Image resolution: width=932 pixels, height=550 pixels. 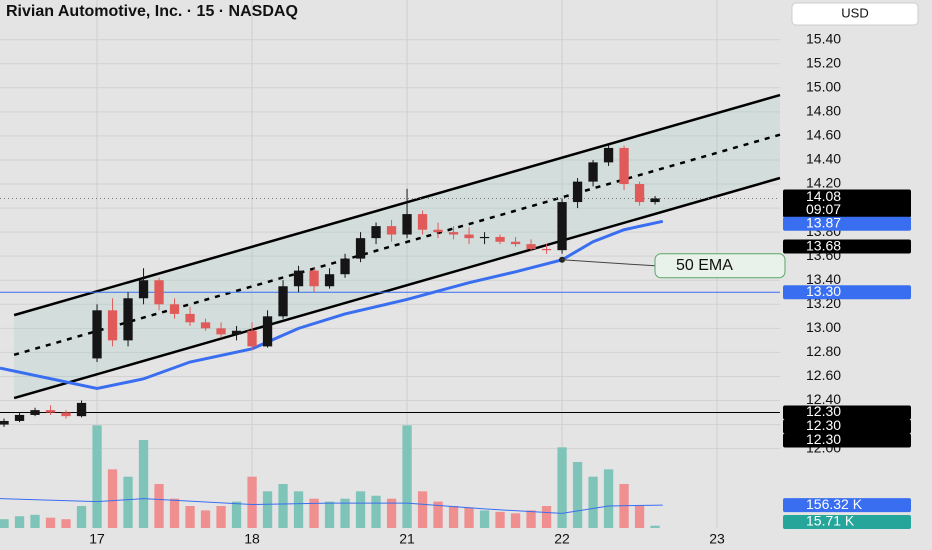 I want to click on y-tick-label: 15.00, so click(x=823, y=87).